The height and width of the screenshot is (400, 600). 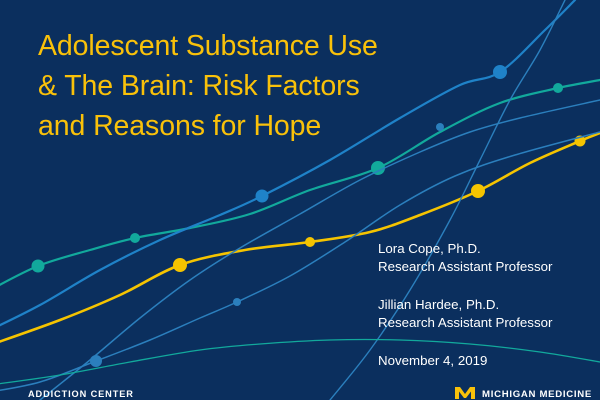 I want to click on date-text: November 4, 2019, so click(x=433, y=360).